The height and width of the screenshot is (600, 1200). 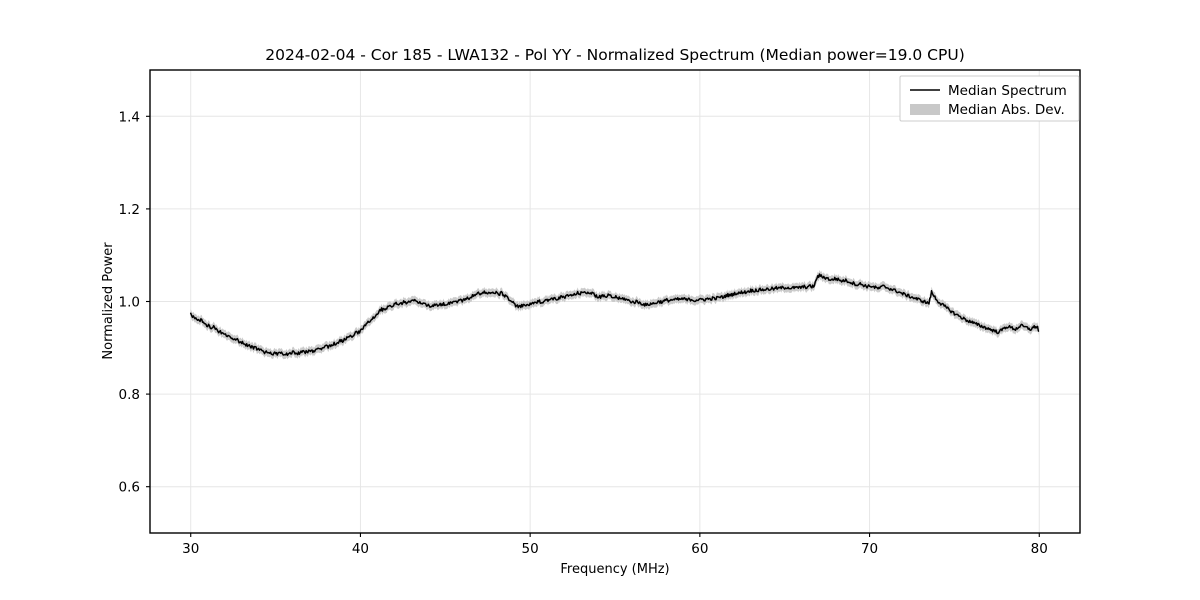 What do you see at coordinates (530, 549) in the screenshot?
I see `x-tick-label: 50` at bounding box center [530, 549].